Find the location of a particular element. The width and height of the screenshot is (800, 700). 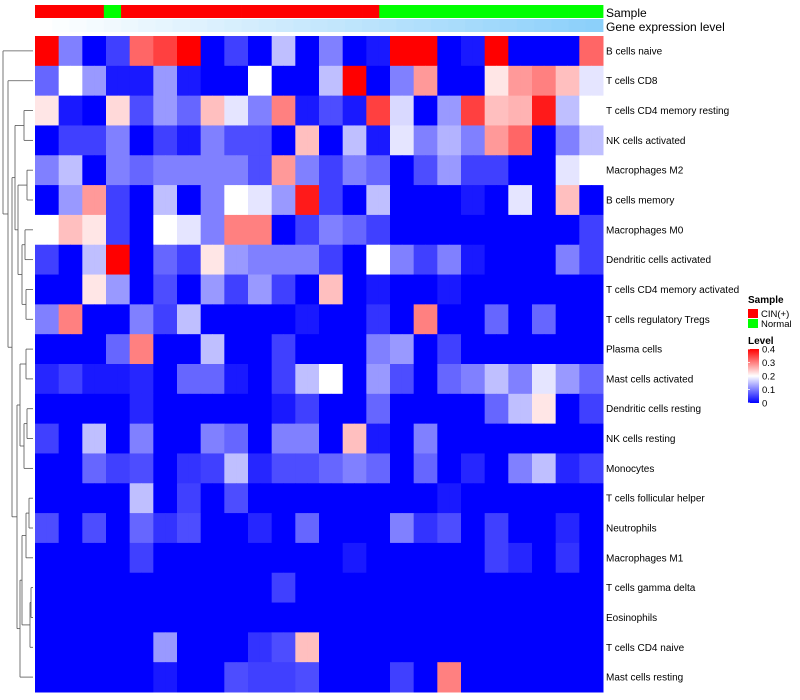

row-label: T cells follicular helper is located at coordinates (655, 499).